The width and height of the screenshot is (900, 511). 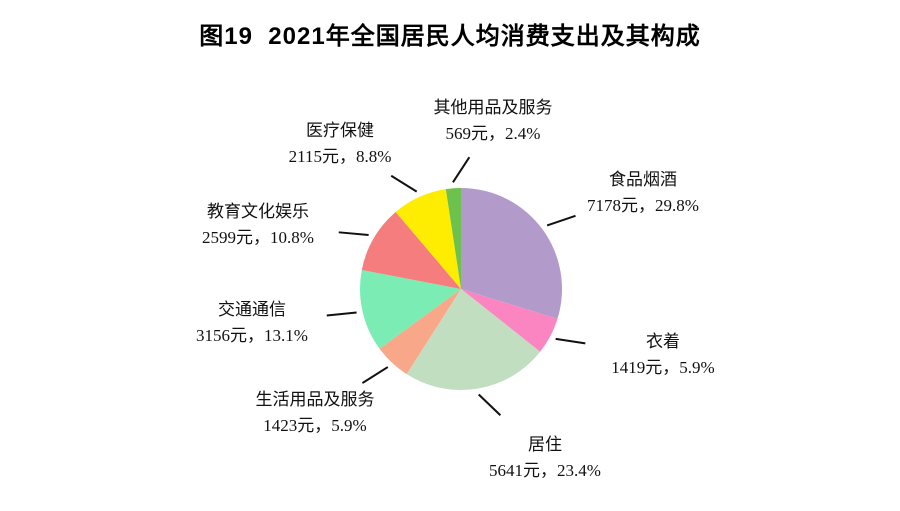 What do you see at coordinates (340, 144) in the screenshot?
I see `label-healthcare: 医疗保健 2115元，8.8%` at bounding box center [340, 144].